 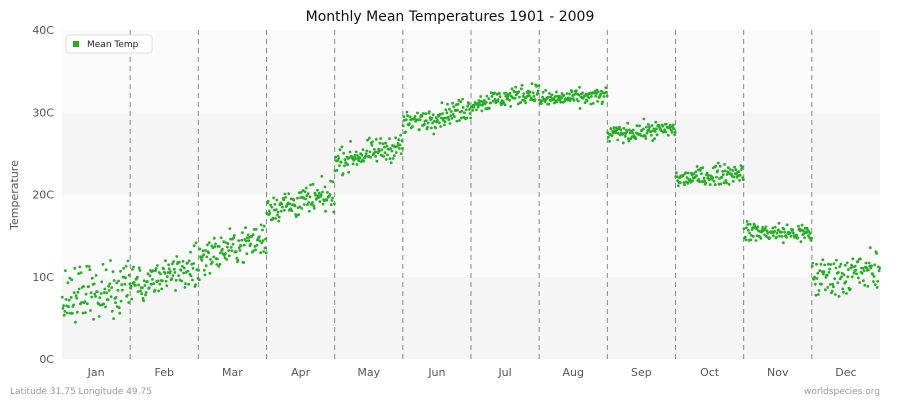 I want to click on footer-coordinates: Latitude 31.75 Longitude 49.75, so click(x=81, y=392).